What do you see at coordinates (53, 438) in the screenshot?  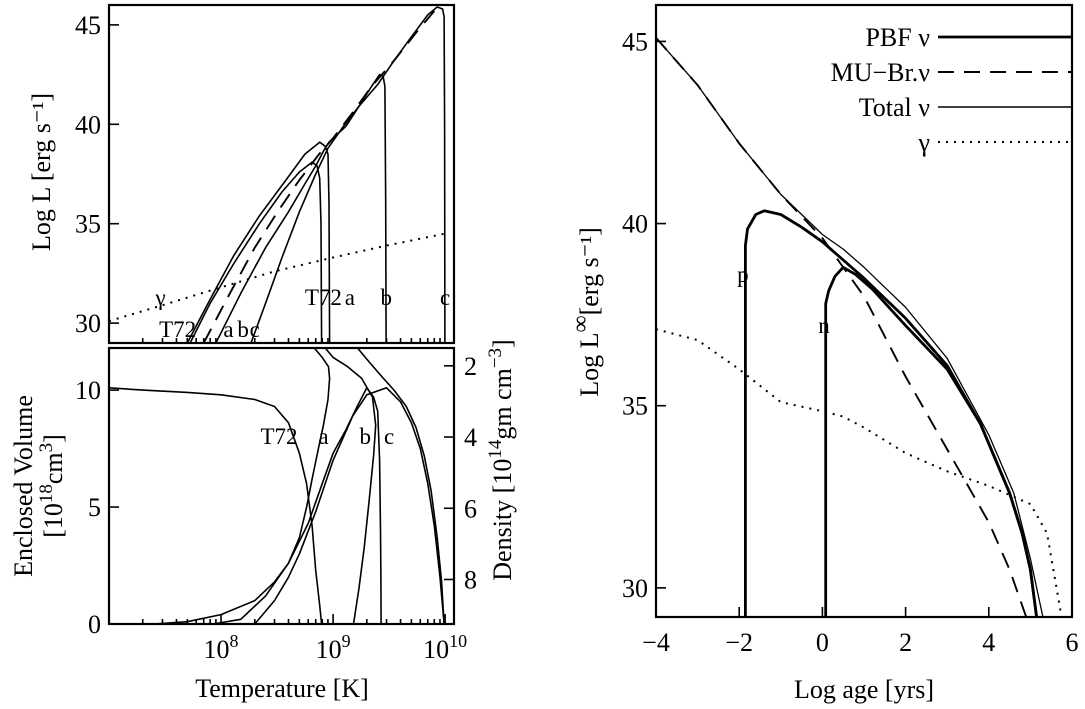 I see `ylabel2-part3: ]` at bounding box center [53, 438].